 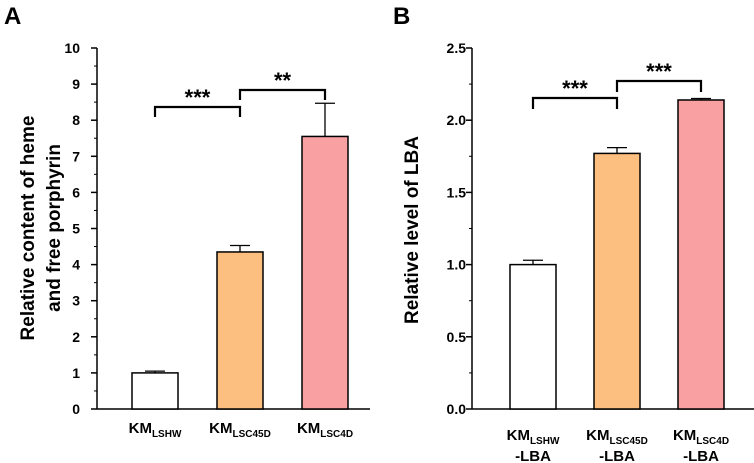 I want to click on y-tick-label: 2.5, so click(x=457, y=48).